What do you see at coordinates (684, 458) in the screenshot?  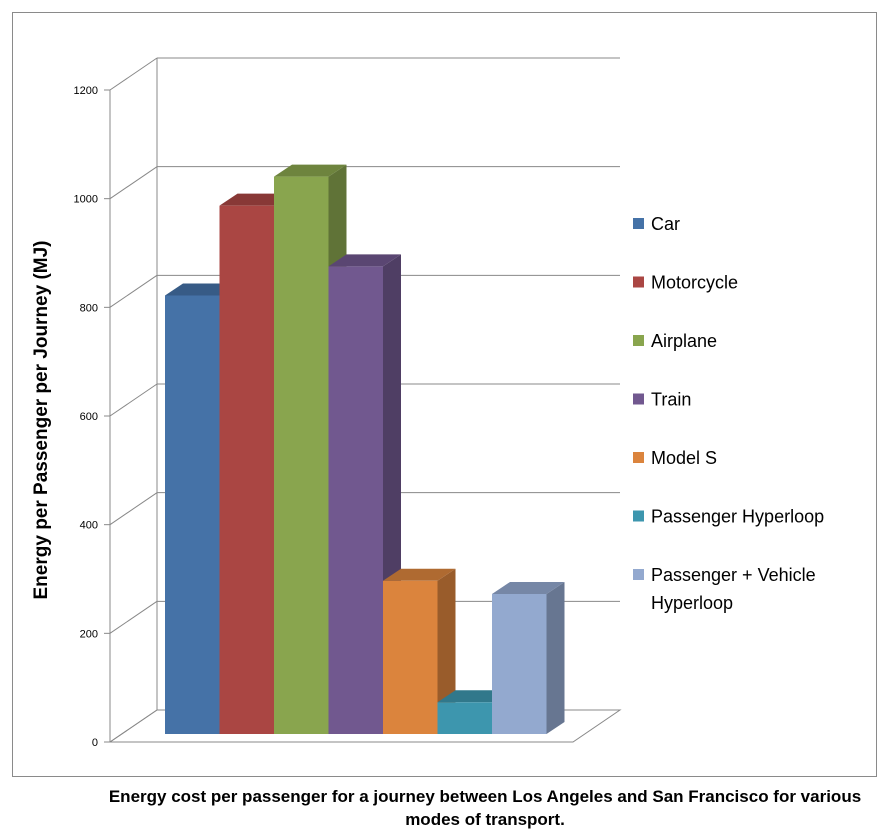 I see `legend-label: Model S` at bounding box center [684, 458].